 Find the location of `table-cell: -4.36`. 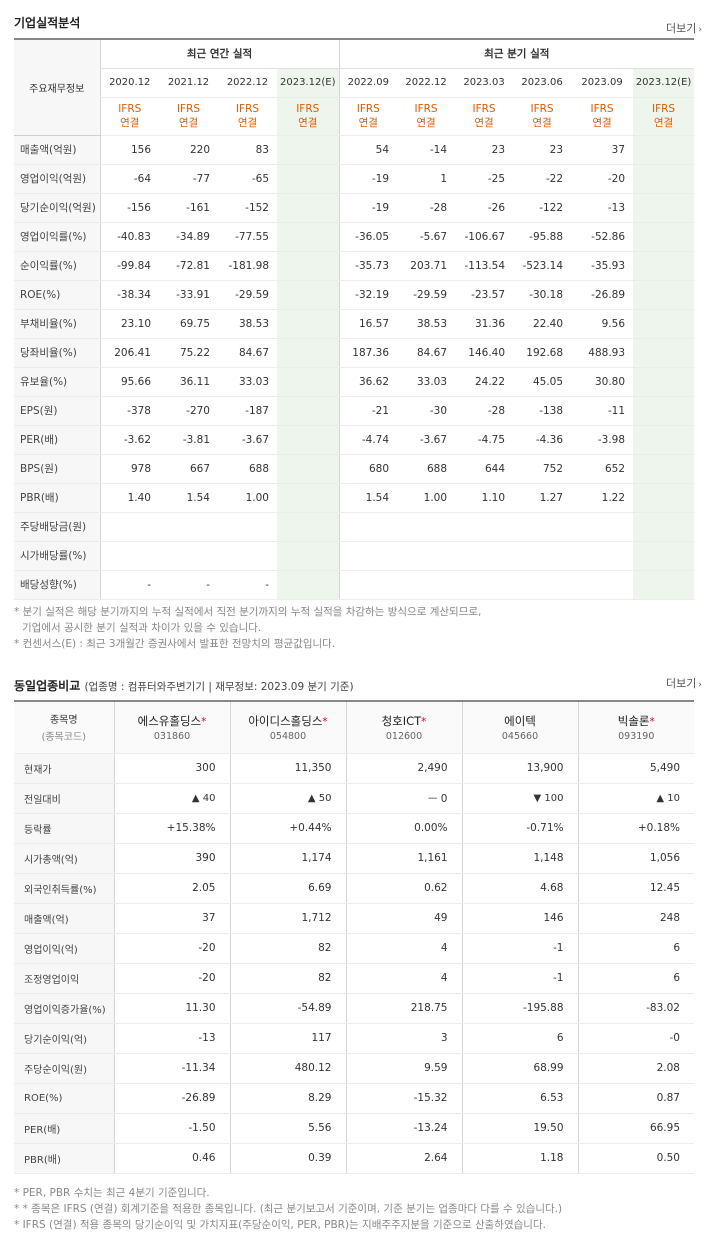

table-cell: -4.36 is located at coordinates (542, 440).